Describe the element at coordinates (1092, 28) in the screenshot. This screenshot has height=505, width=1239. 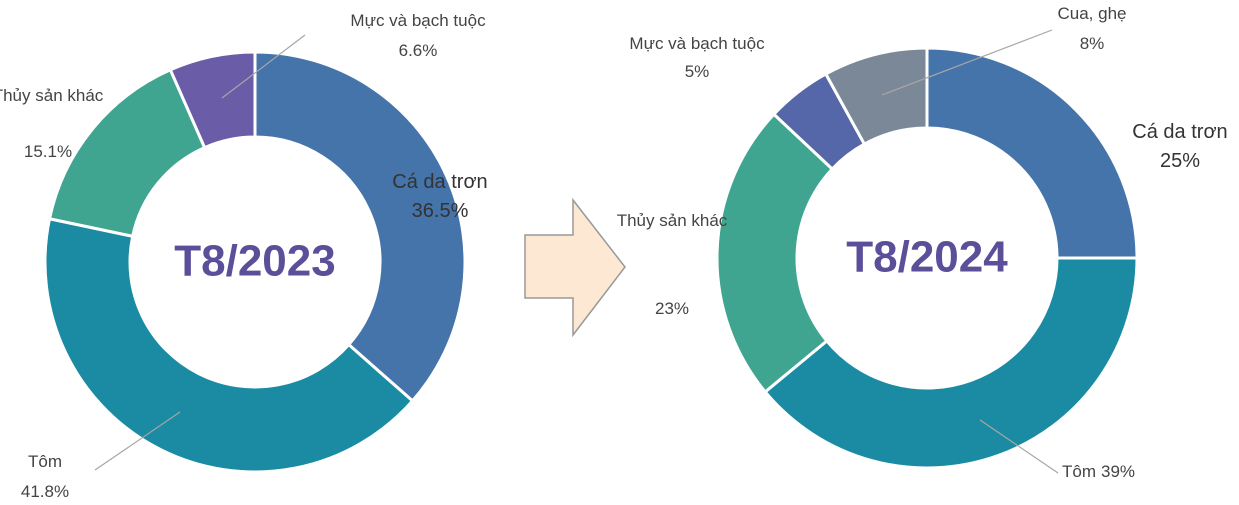
I see `slice-label: Cua, ghẹ 8%` at that location.